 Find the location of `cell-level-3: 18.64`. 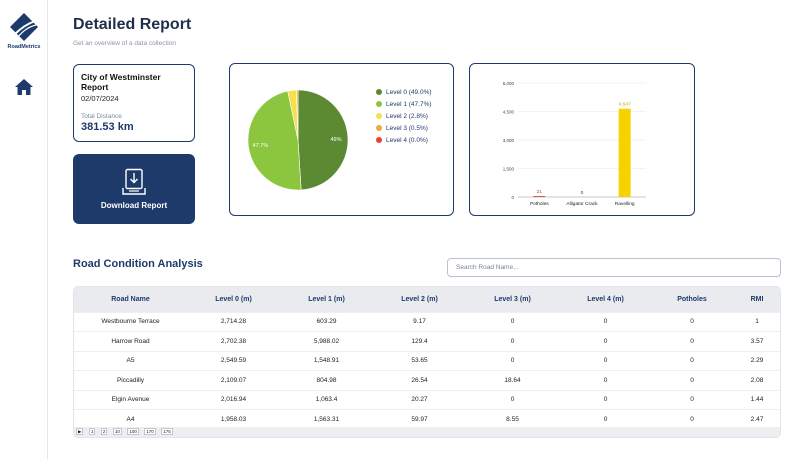

cell-level-3: 18.64 is located at coordinates (512, 380).